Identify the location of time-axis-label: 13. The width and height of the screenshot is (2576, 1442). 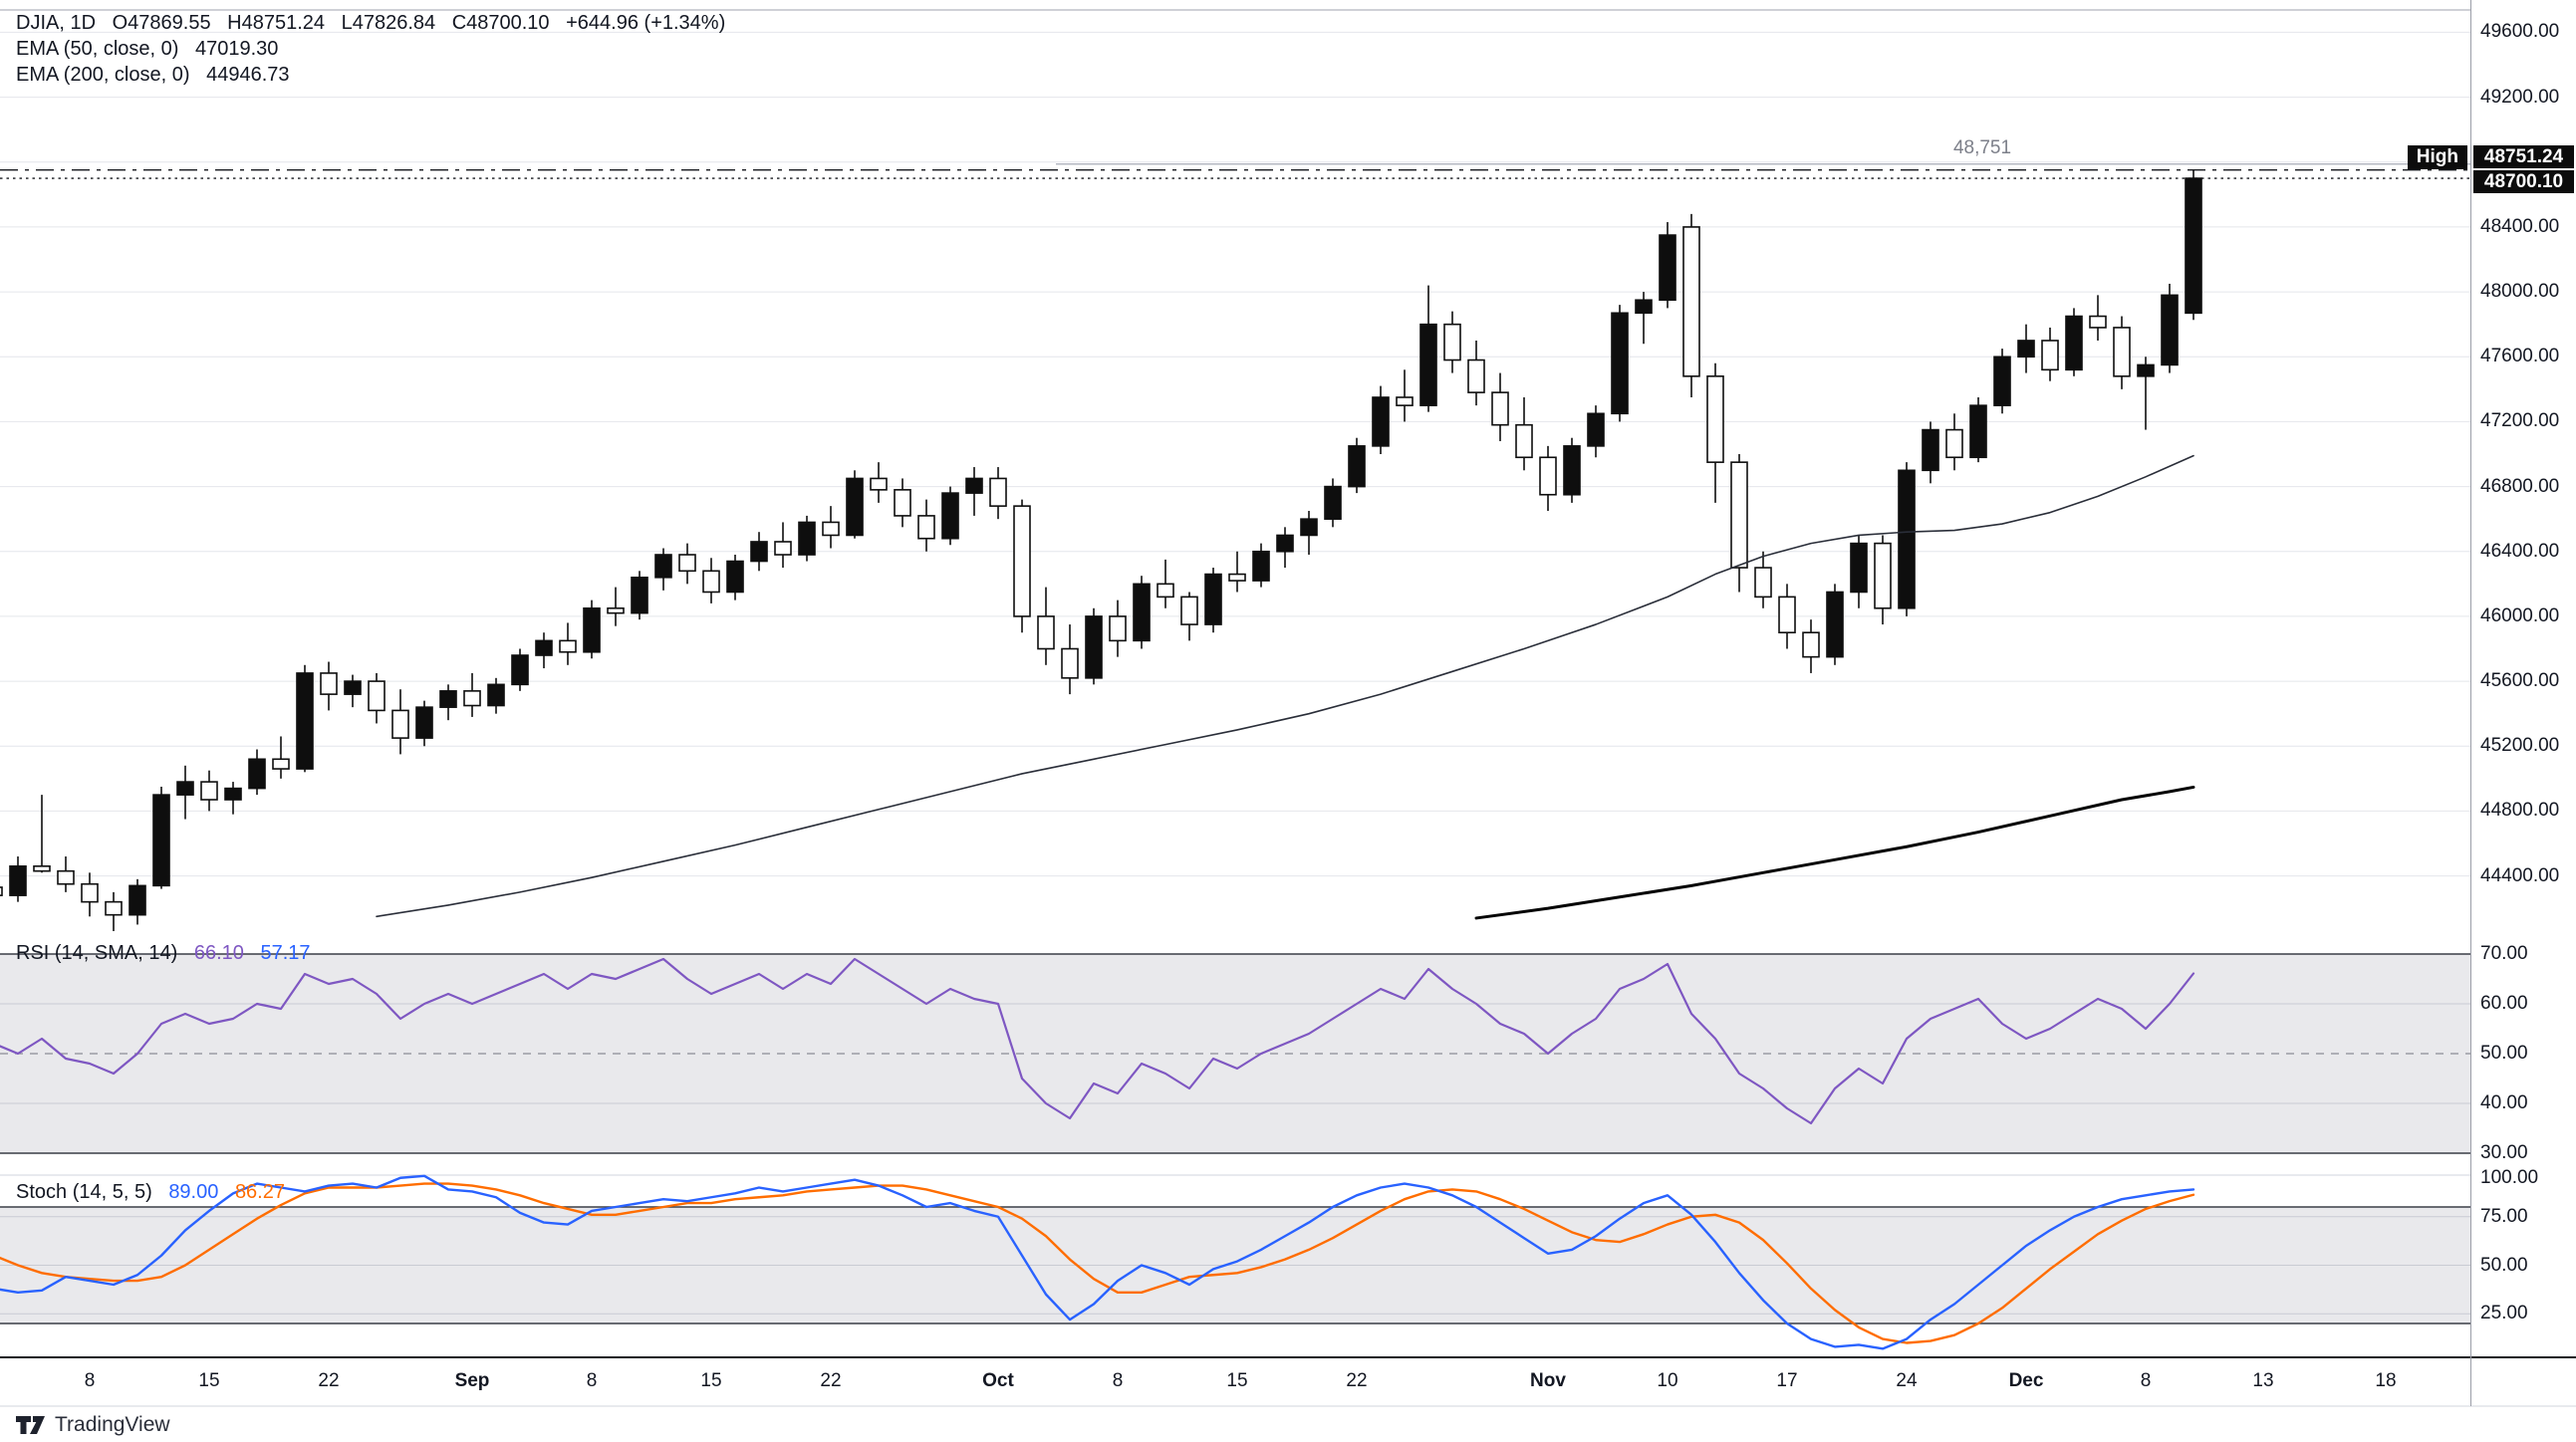
(2263, 1380).